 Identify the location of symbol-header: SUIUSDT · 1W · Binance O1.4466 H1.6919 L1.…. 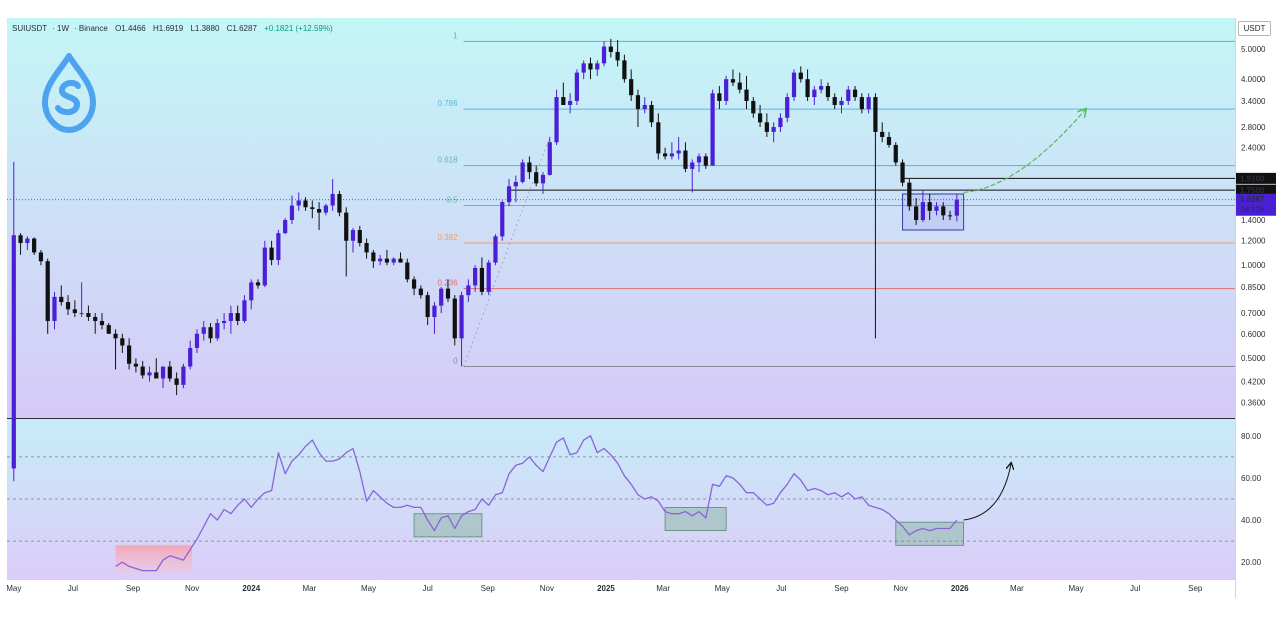
(172, 28).